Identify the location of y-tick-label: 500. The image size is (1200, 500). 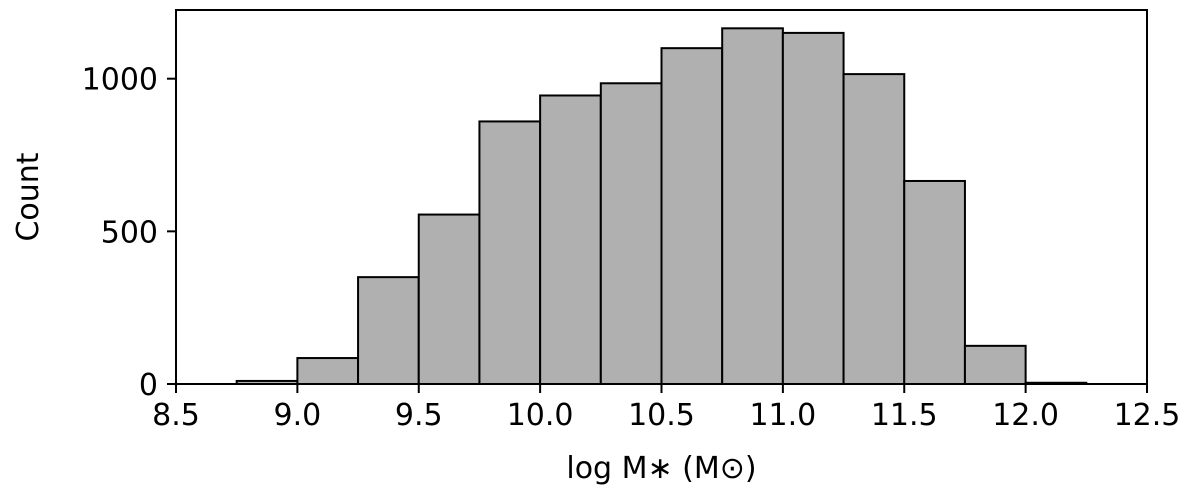
(129, 232).